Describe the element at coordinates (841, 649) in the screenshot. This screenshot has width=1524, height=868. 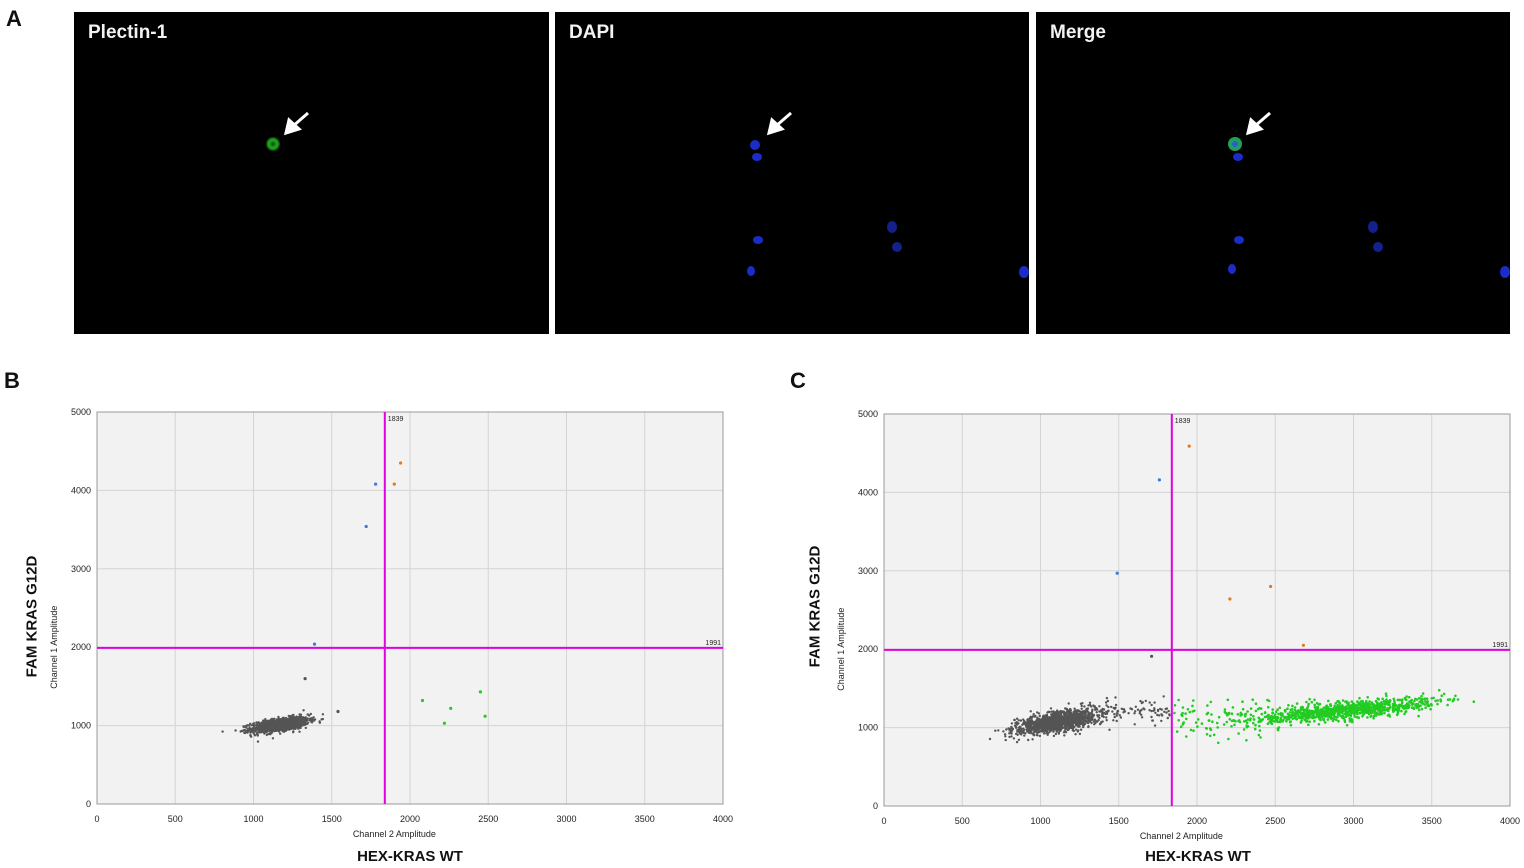
I see `y-axis-label: Channel 1 Amplitude` at that location.